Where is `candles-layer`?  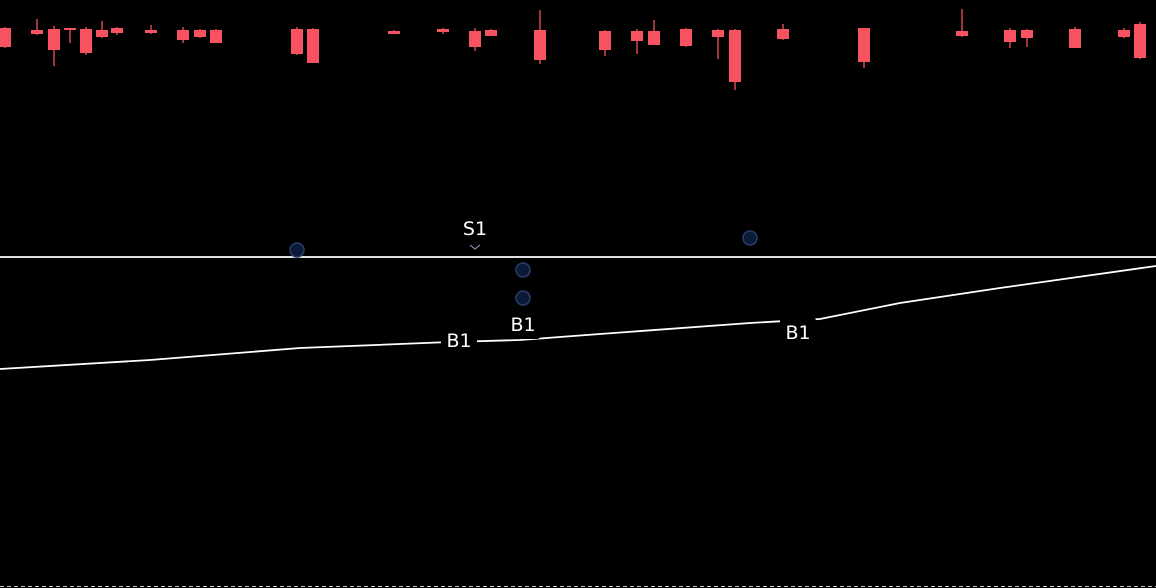 candles-layer is located at coordinates (573, 49).